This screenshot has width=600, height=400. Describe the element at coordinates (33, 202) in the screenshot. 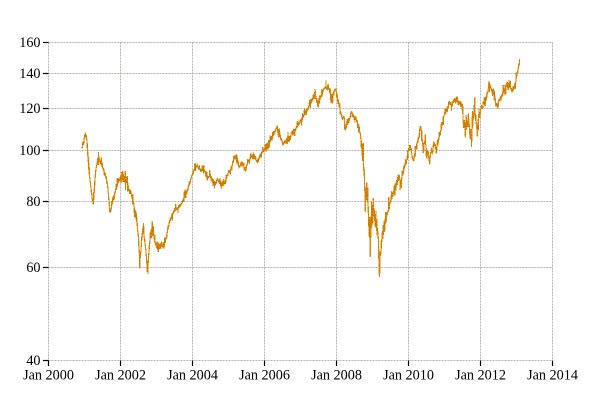

I see `svg-text: 80` at that location.